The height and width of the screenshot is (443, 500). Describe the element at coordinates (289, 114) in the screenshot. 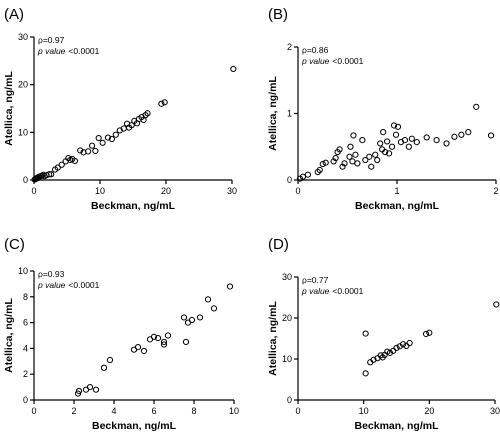

I see `y-tick-label: 1` at that location.